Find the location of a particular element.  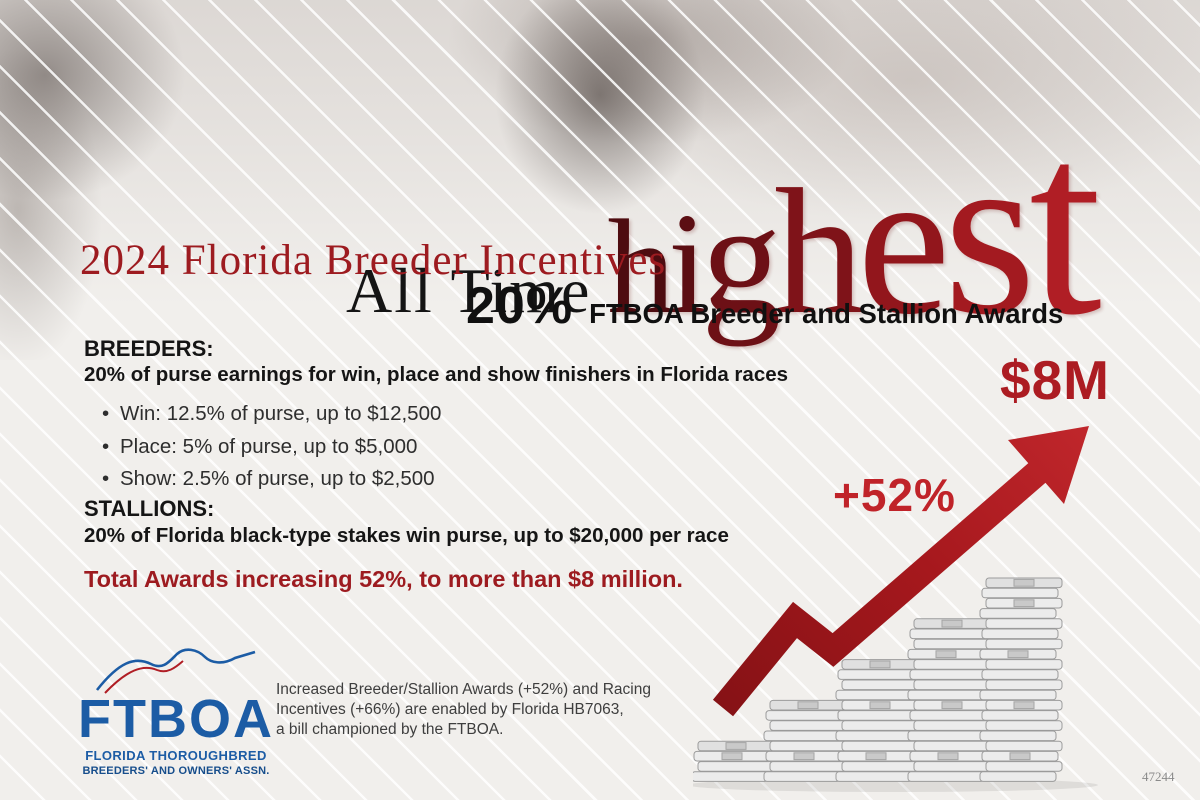

stallions-heading: STALLIONS: is located at coordinates (149, 508).